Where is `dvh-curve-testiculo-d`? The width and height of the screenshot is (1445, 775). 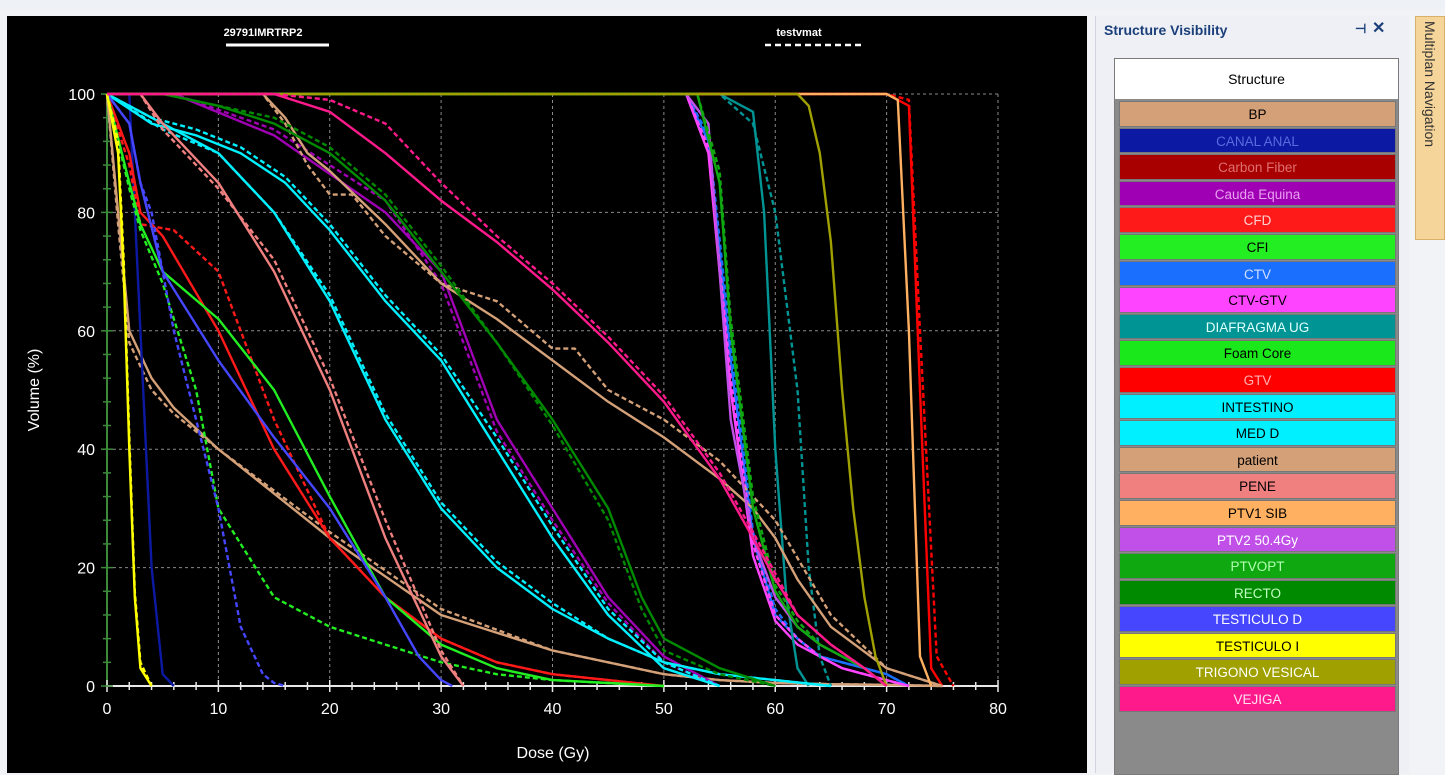 dvh-curve-testiculo-d is located at coordinates (196, 390).